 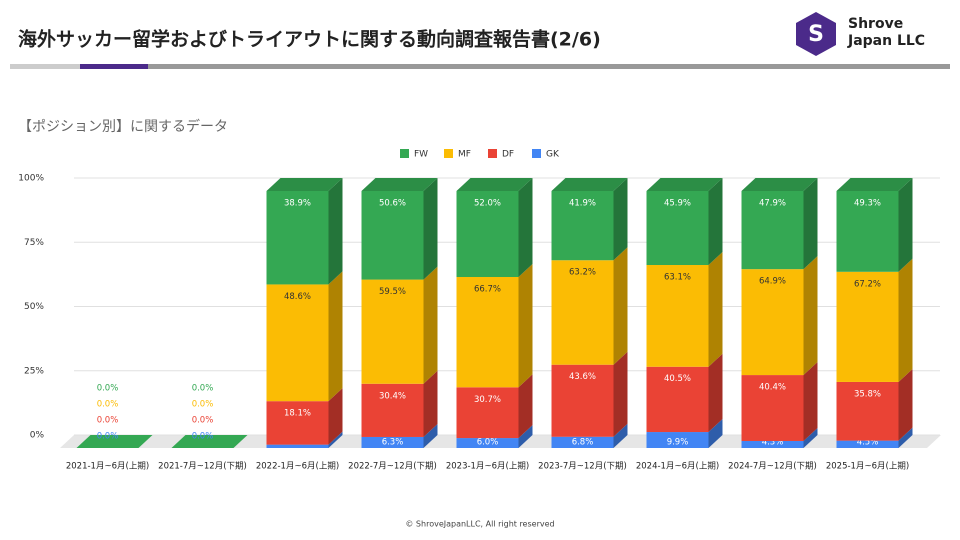 What do you see at coordinates (392, 292) in the screenshot?
I see `value-label: 59.5%` at bounding box center [392, 292].